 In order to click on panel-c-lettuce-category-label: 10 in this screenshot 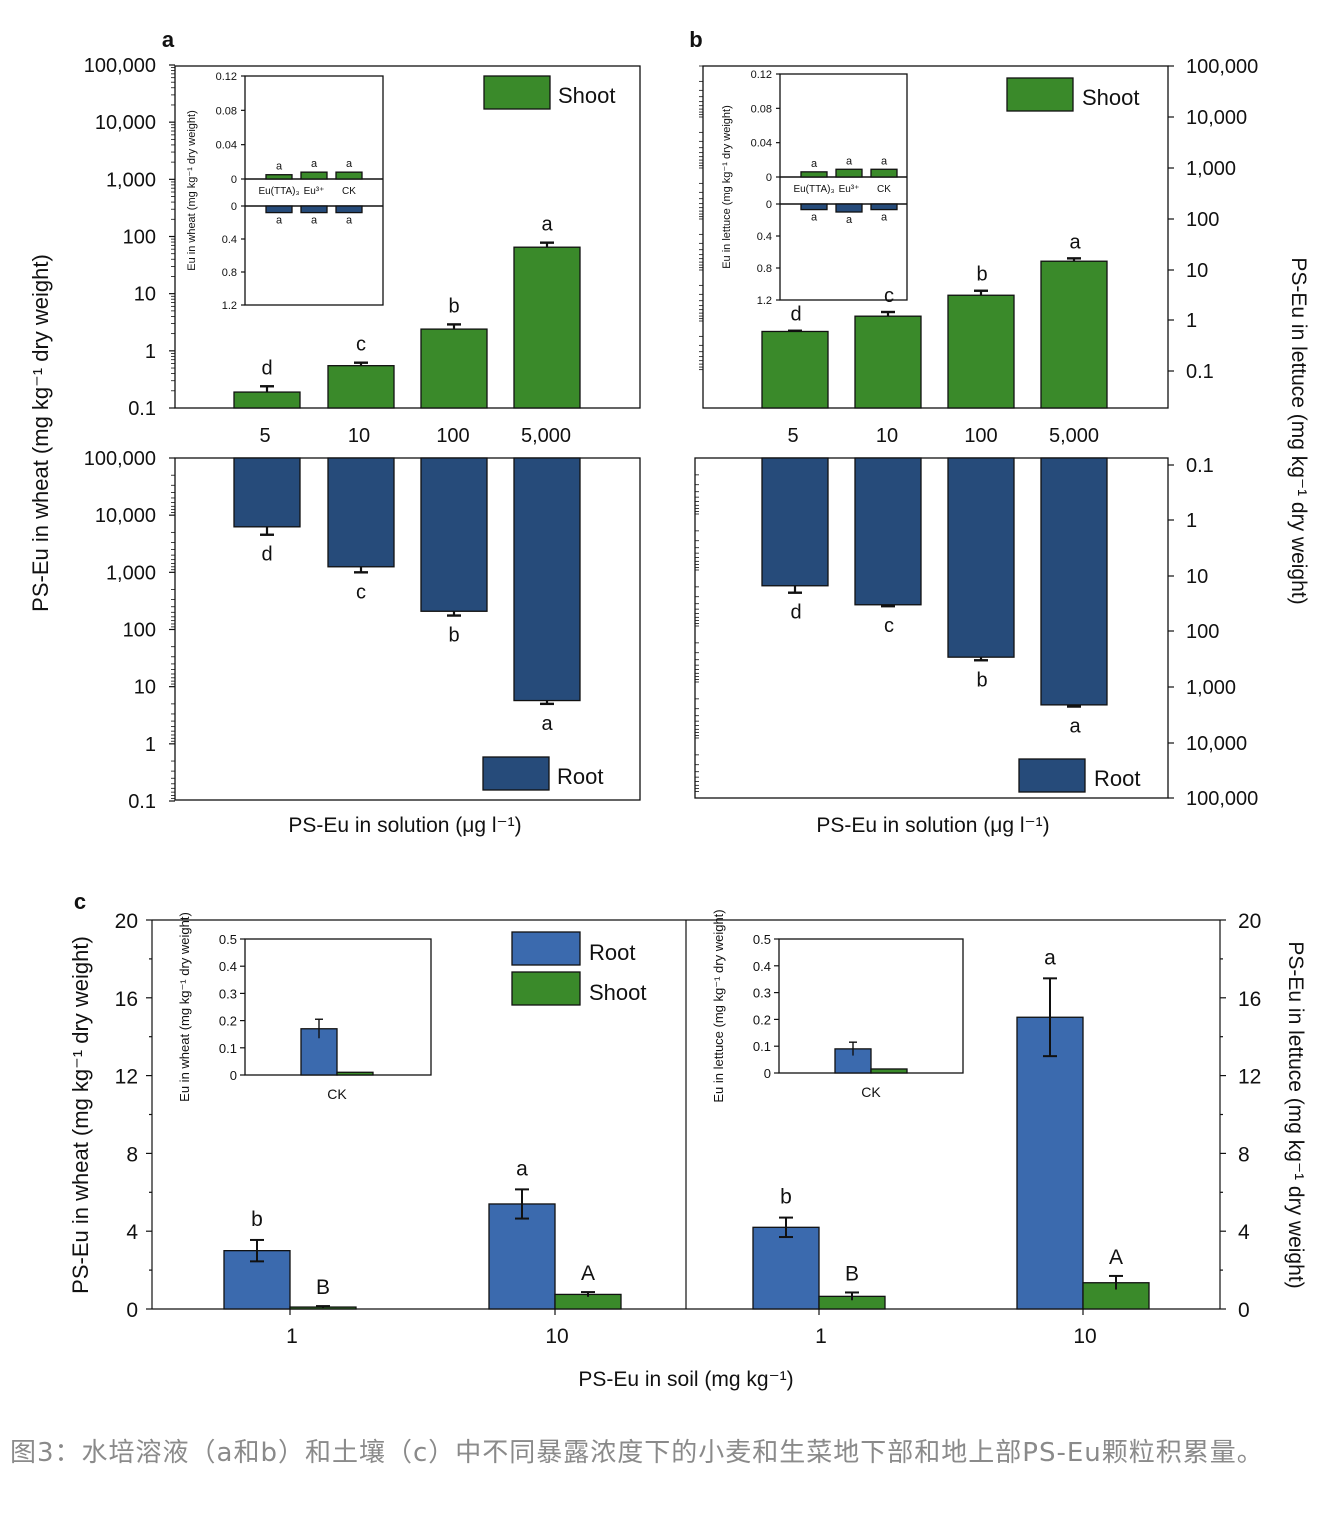, I will do `click(1084, 1336)`.